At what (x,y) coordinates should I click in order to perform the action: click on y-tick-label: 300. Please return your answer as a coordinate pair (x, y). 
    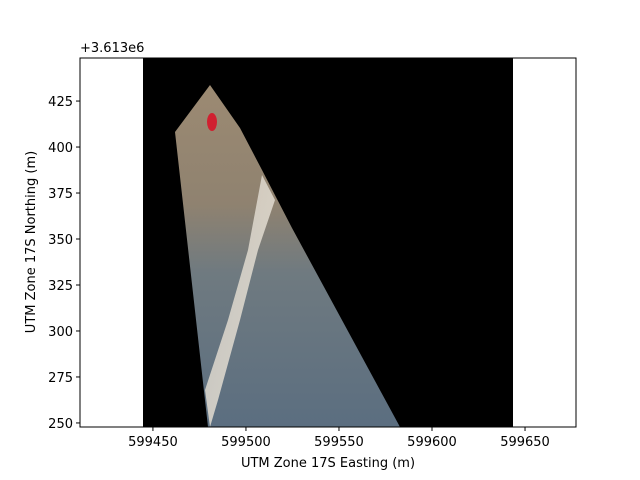
    Looking at the image, I should click on (60, 332).